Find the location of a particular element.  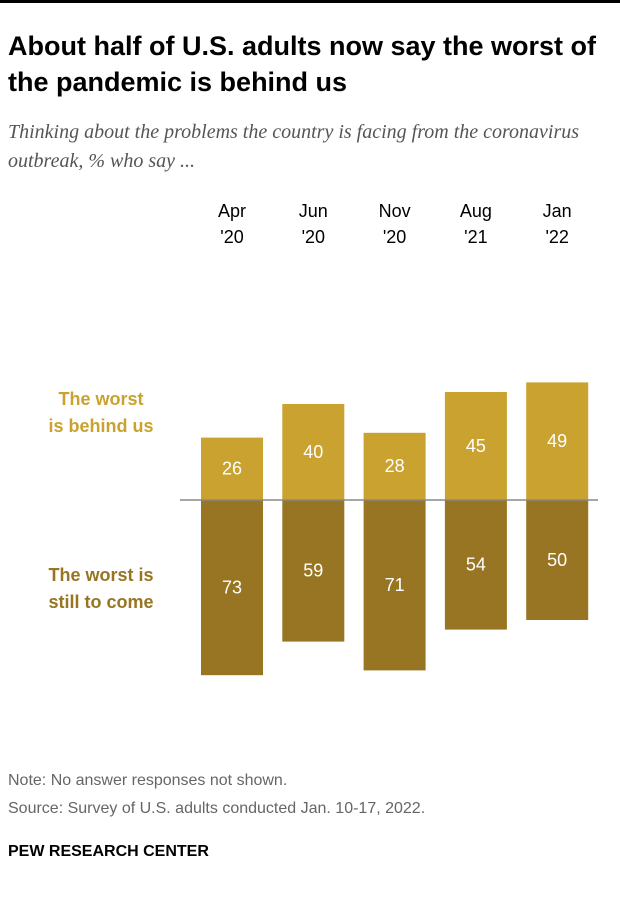

x-category-label: Jan '22 is located at coordinates (557, 224).